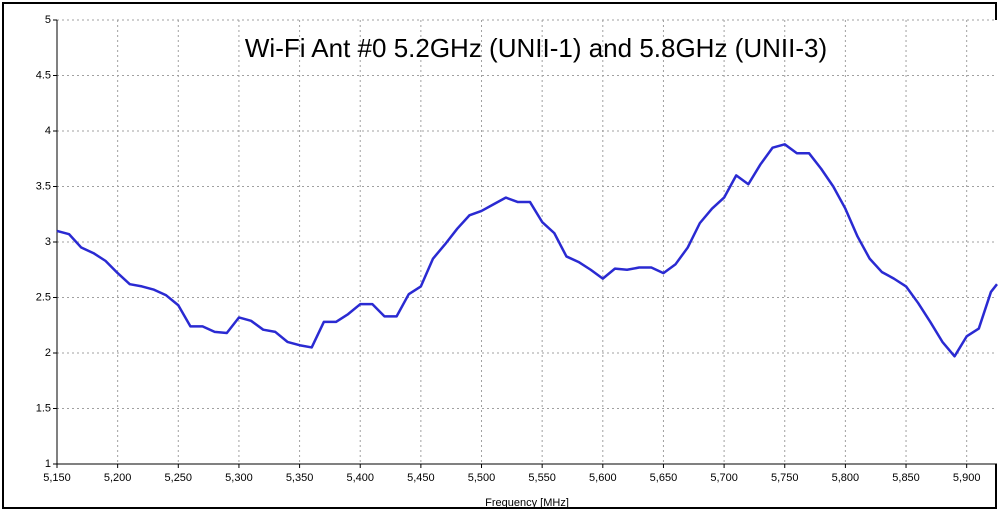  What do you see at coordinates (179, 478) in the screenshot?
I see `x-tick-label: 5,250` at bounding box center [179, 478].